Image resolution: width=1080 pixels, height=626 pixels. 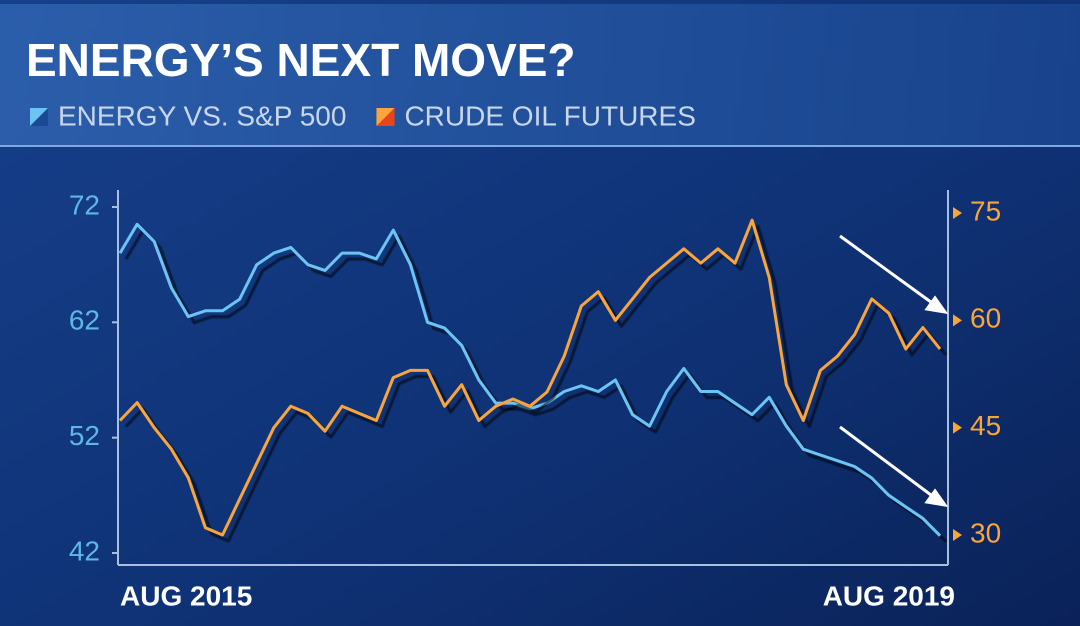 What do you see at coordinates (985, 210) in the screenshot?
I see `y2-tick-label: 75` at bounding box center [985, 210].